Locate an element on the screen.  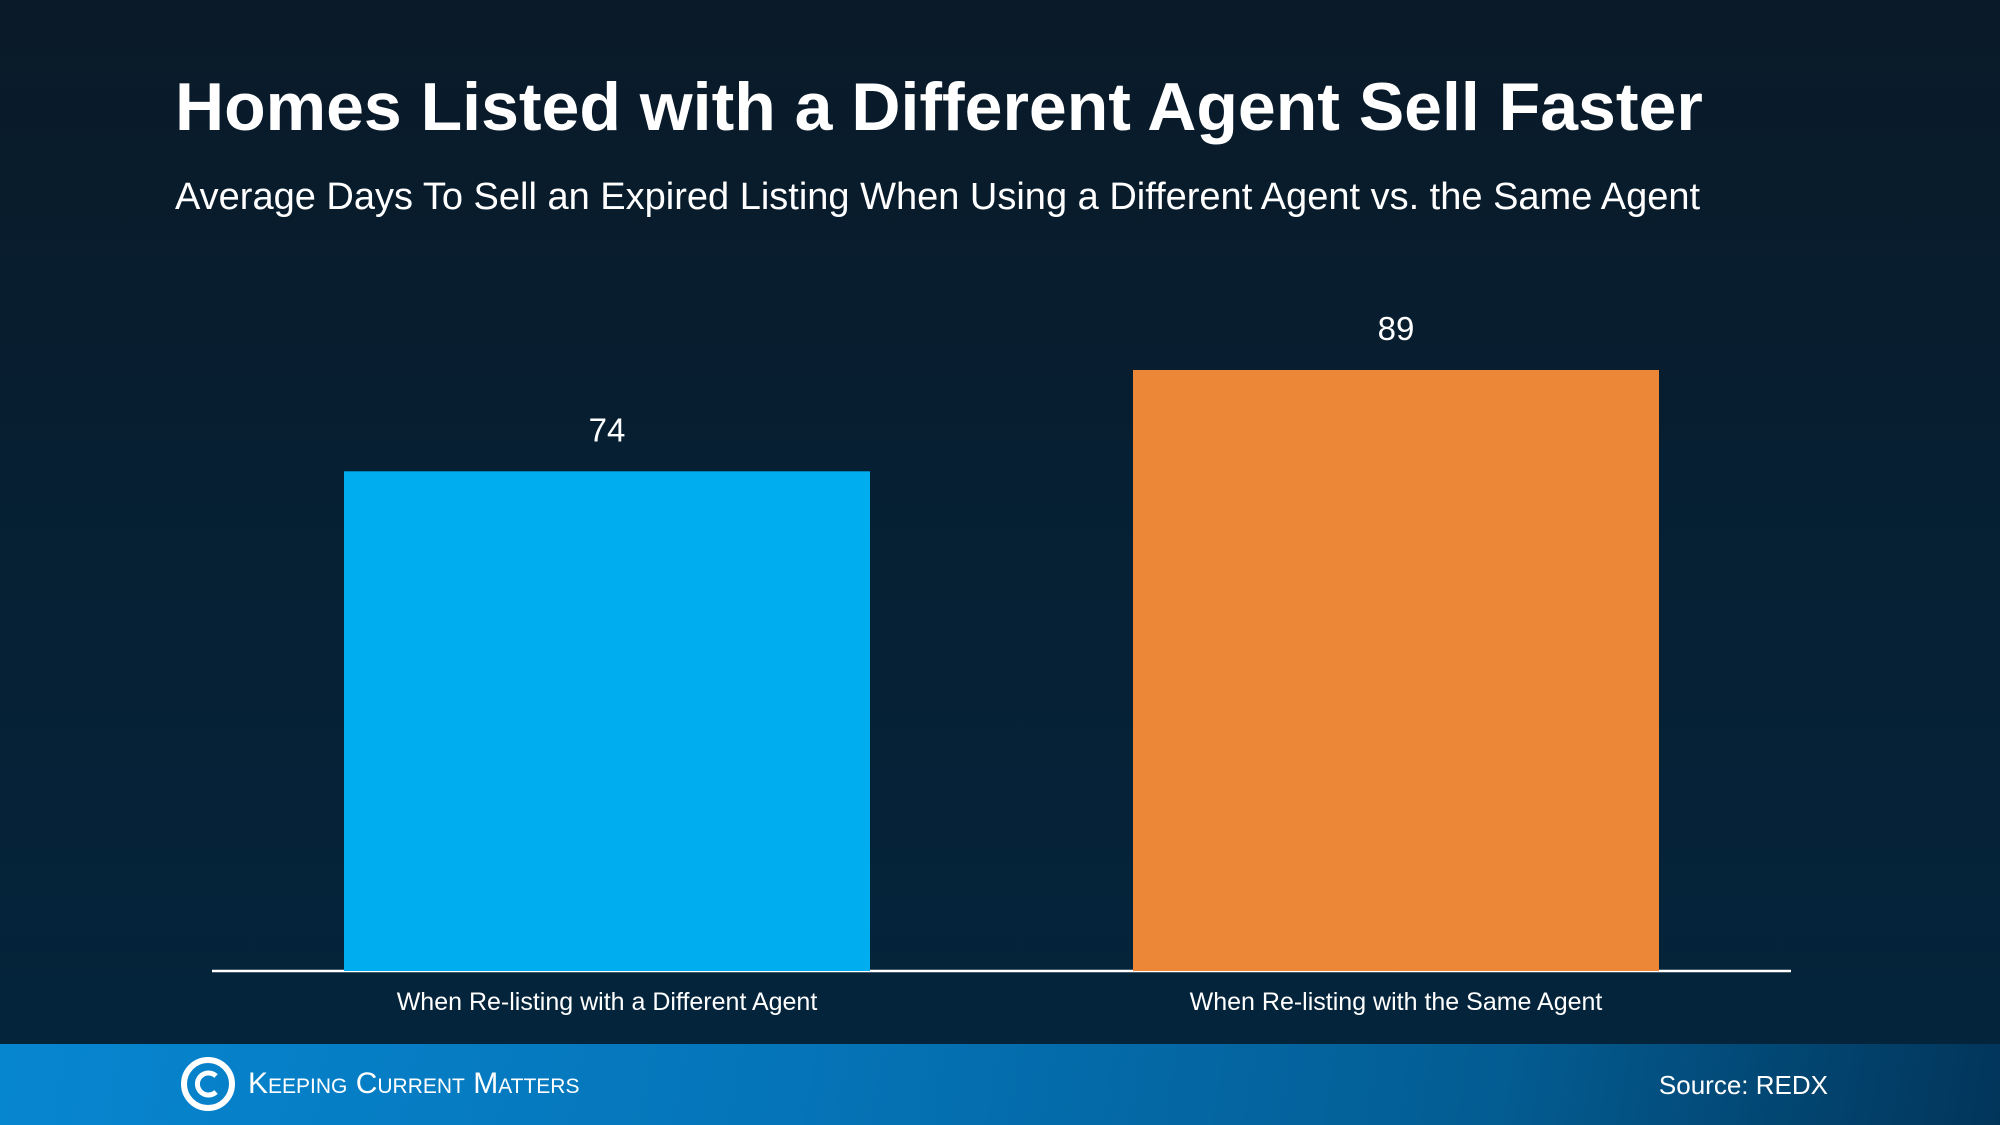
category-label: When Re-listing with the Same Agent is located at coordinates (1396, 1002).